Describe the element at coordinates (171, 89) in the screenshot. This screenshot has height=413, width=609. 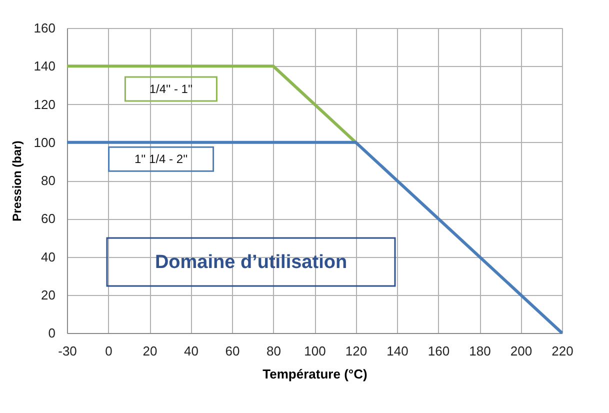
I see `series-label: 1/4'' - 1''` at that location.